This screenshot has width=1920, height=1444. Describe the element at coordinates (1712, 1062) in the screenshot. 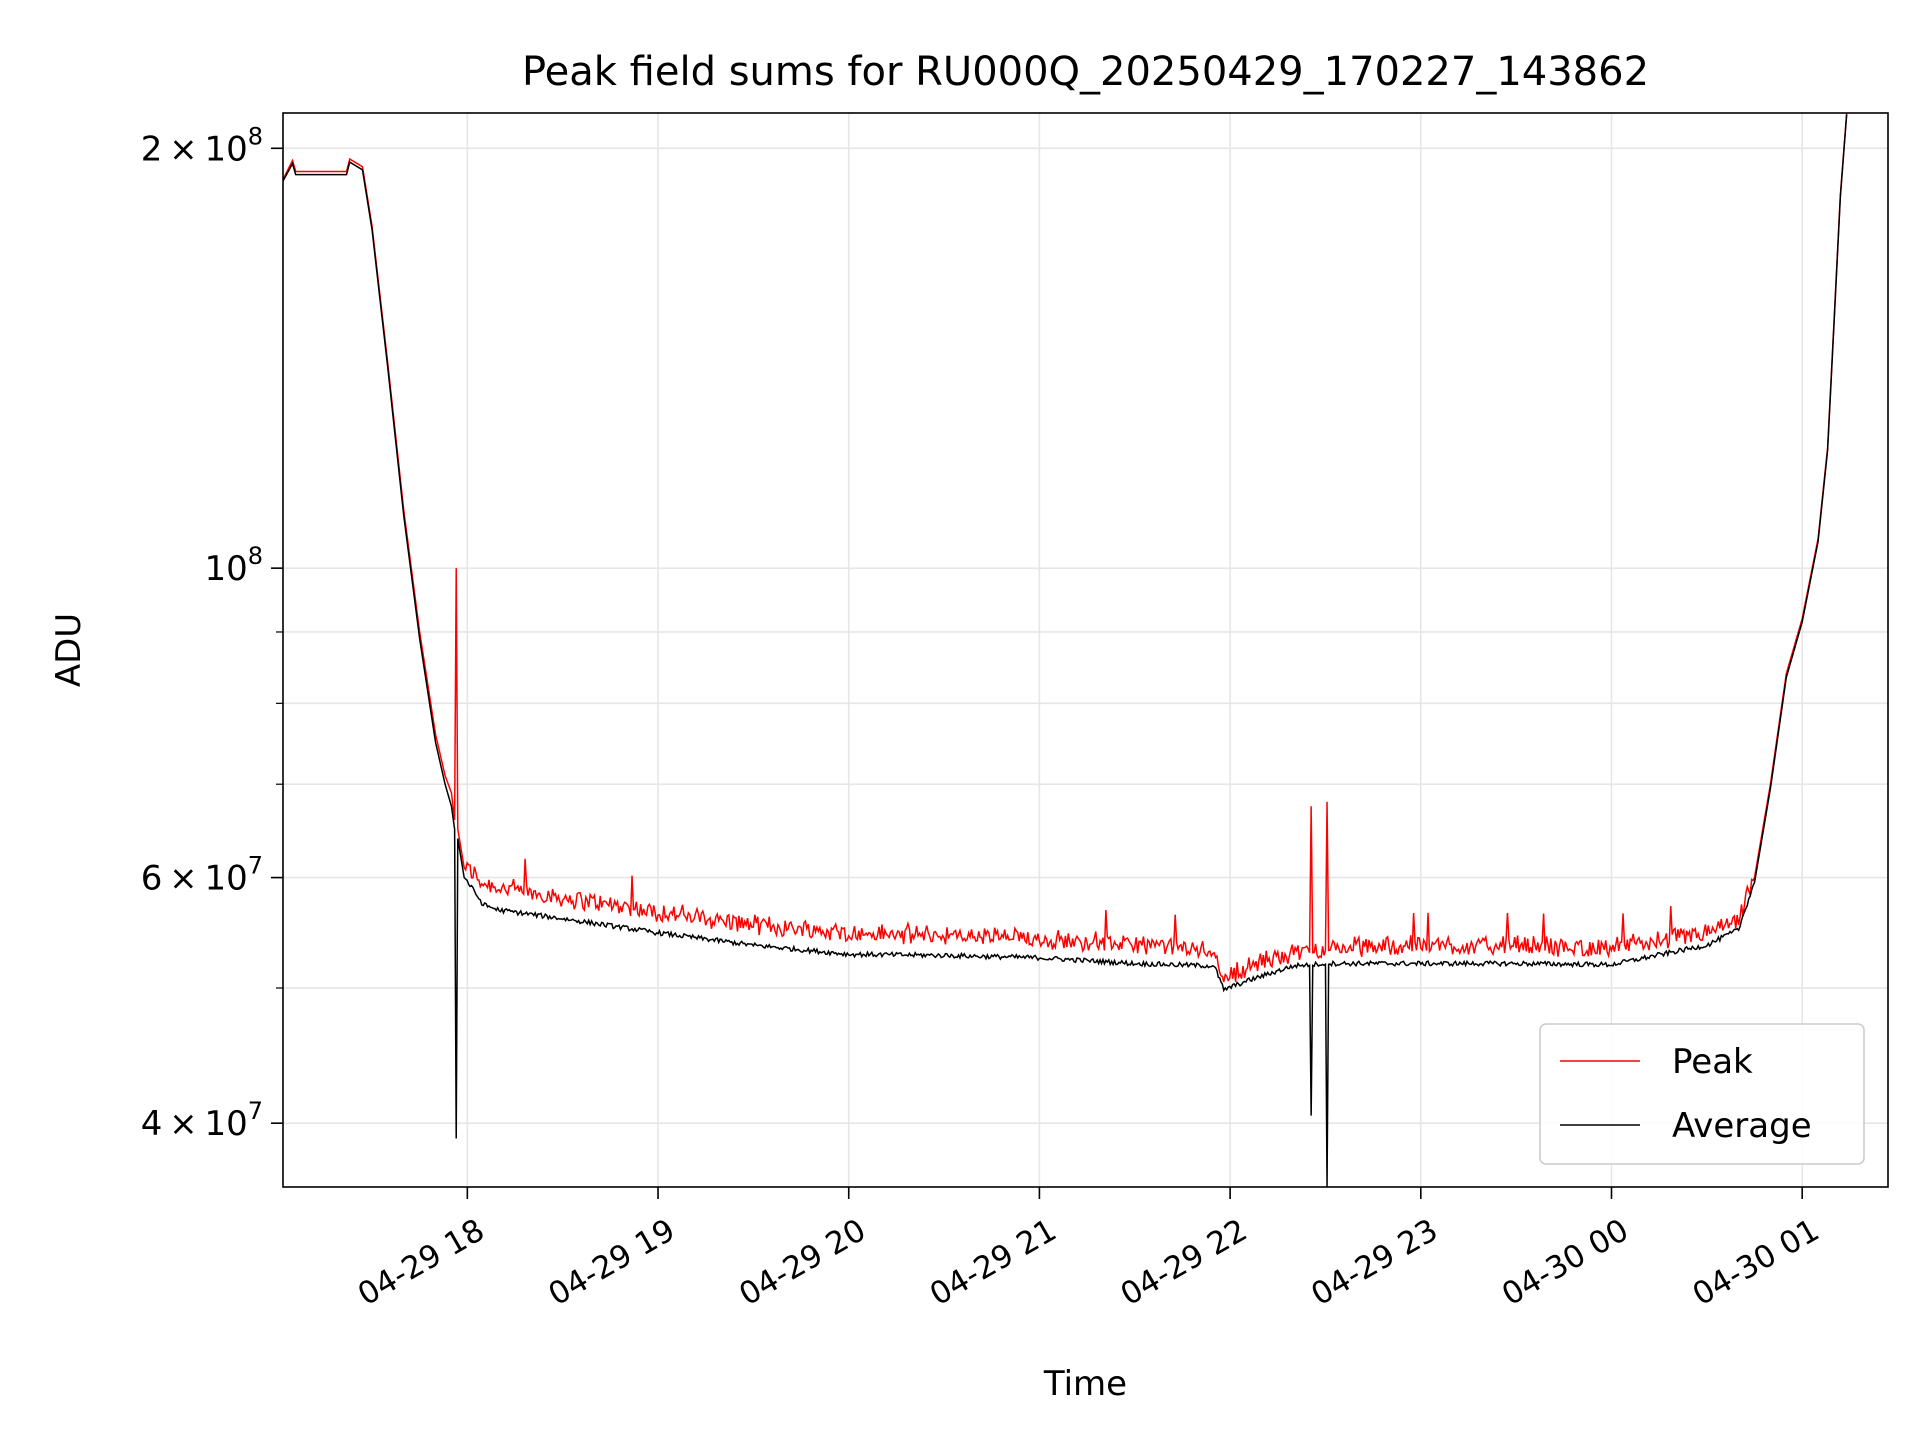

I see `legend-label-peak: Peak` at that location.